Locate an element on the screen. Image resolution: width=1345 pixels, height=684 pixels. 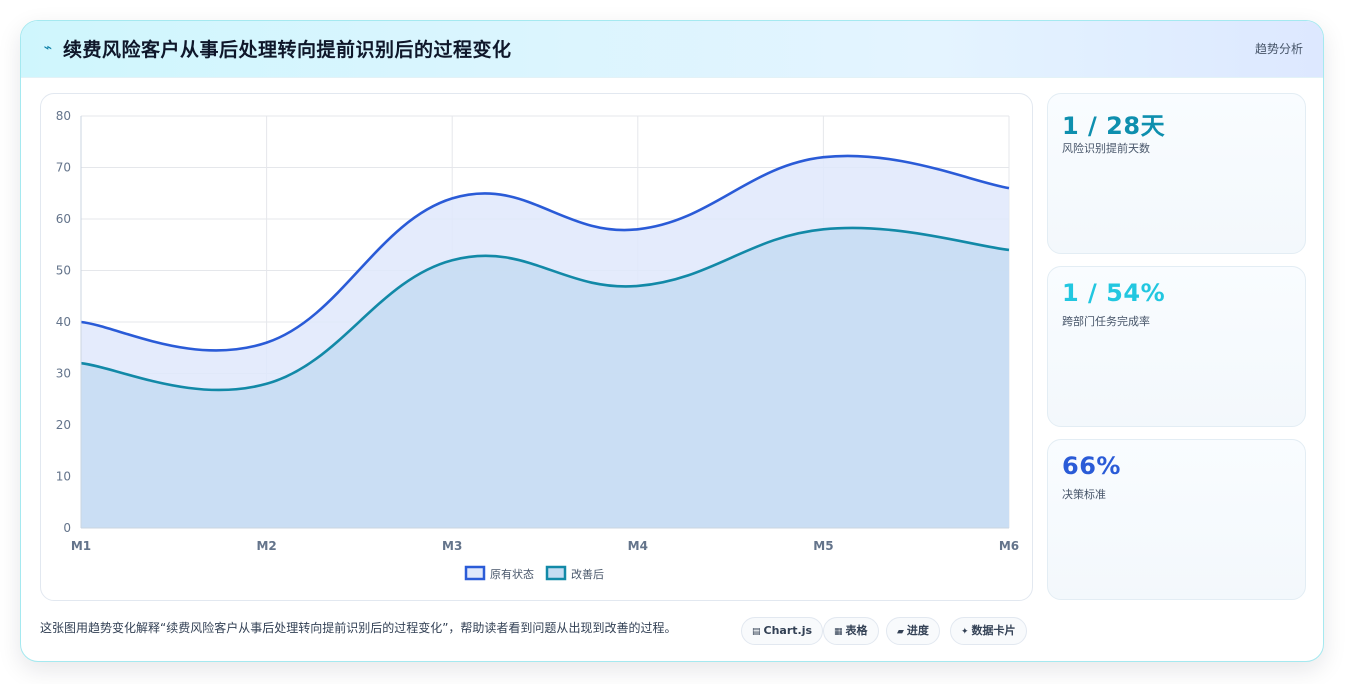
kpi-value: 66% is located at coordinates (1091, 466).